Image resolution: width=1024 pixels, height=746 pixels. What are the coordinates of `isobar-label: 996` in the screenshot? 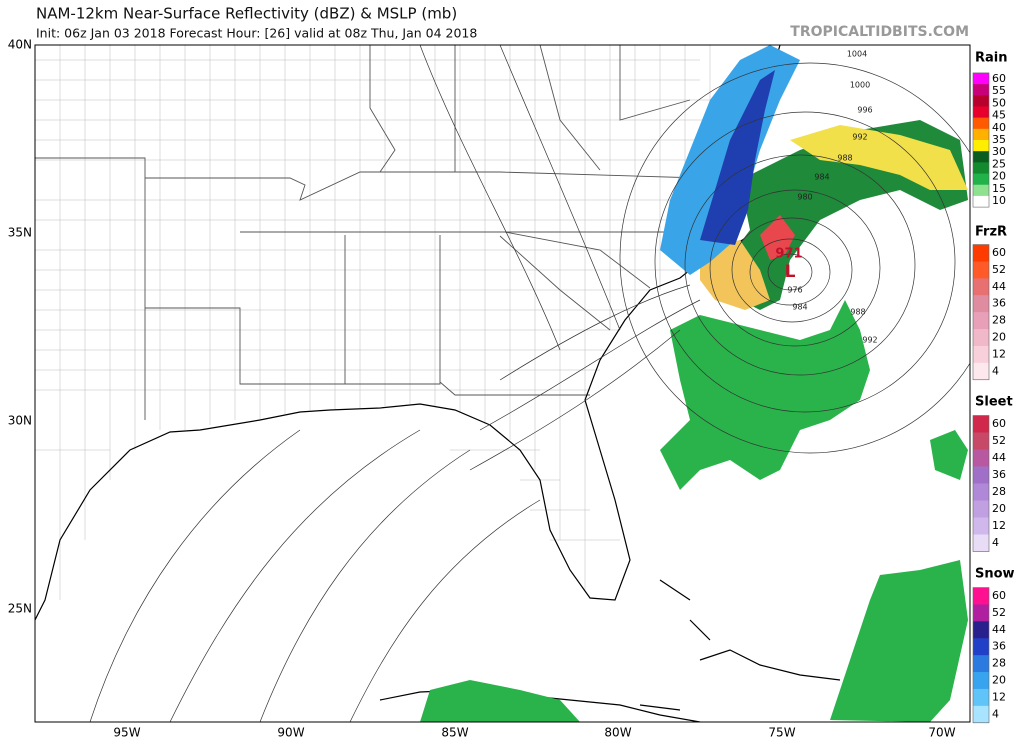 It's located at (864, 110).